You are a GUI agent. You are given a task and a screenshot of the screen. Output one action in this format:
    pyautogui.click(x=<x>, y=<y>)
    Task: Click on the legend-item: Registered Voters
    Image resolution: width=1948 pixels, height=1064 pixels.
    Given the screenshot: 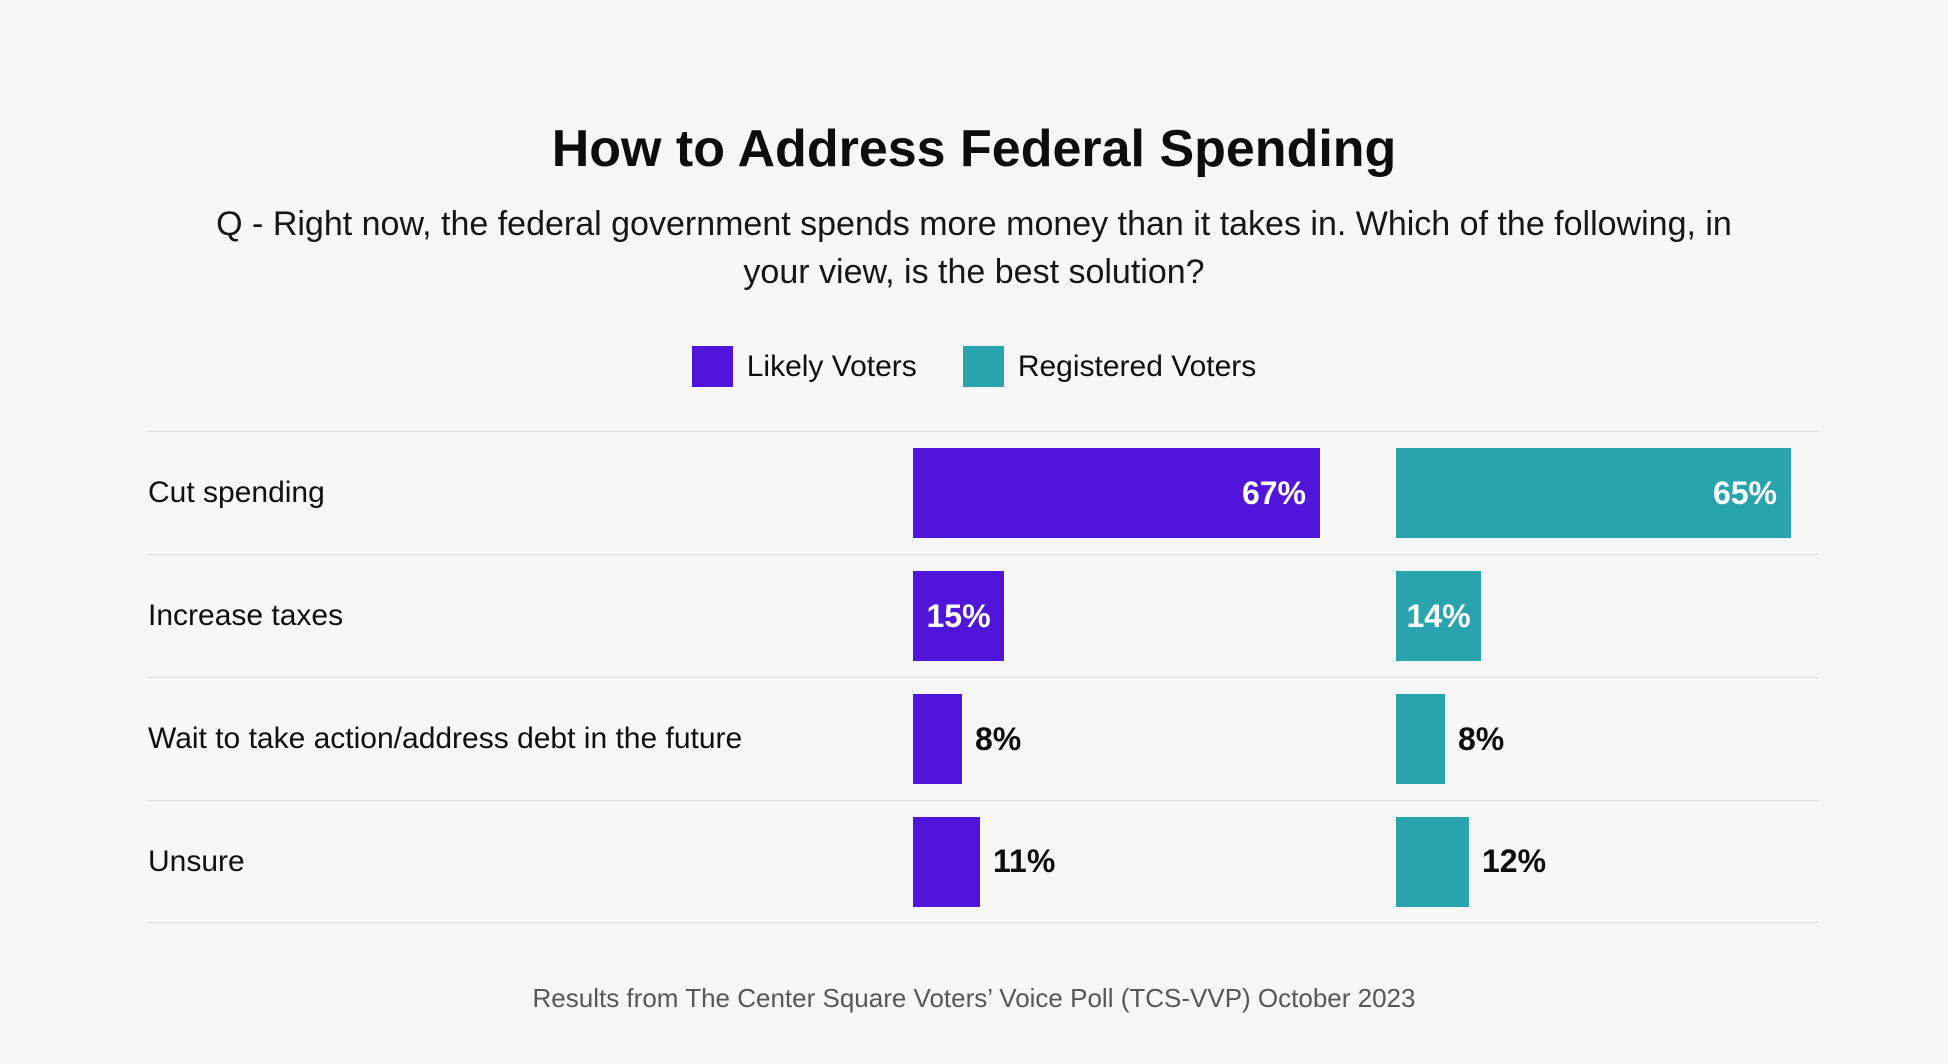 What is the action you would take?
    pyautogui.click(x=1109, y=366)
    